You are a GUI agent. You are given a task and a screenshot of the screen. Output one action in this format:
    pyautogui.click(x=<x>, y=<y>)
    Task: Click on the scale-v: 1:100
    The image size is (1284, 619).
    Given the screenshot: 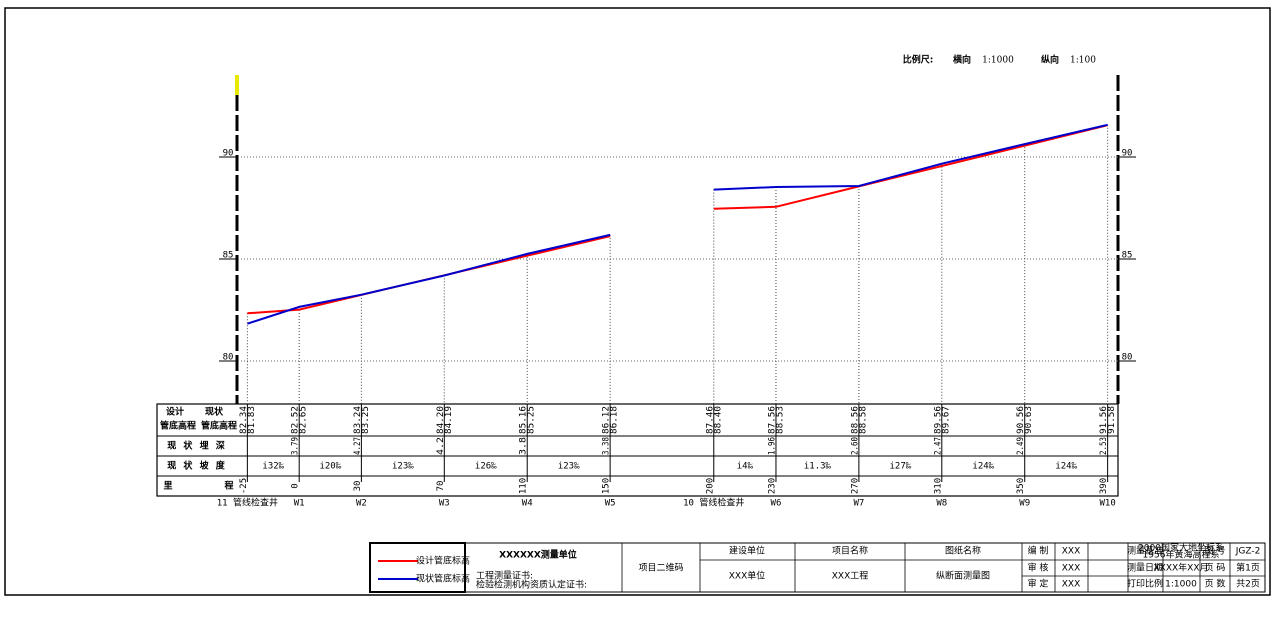 What is the action you would take?
    pyautogui.click(x=1083, y=61)
    